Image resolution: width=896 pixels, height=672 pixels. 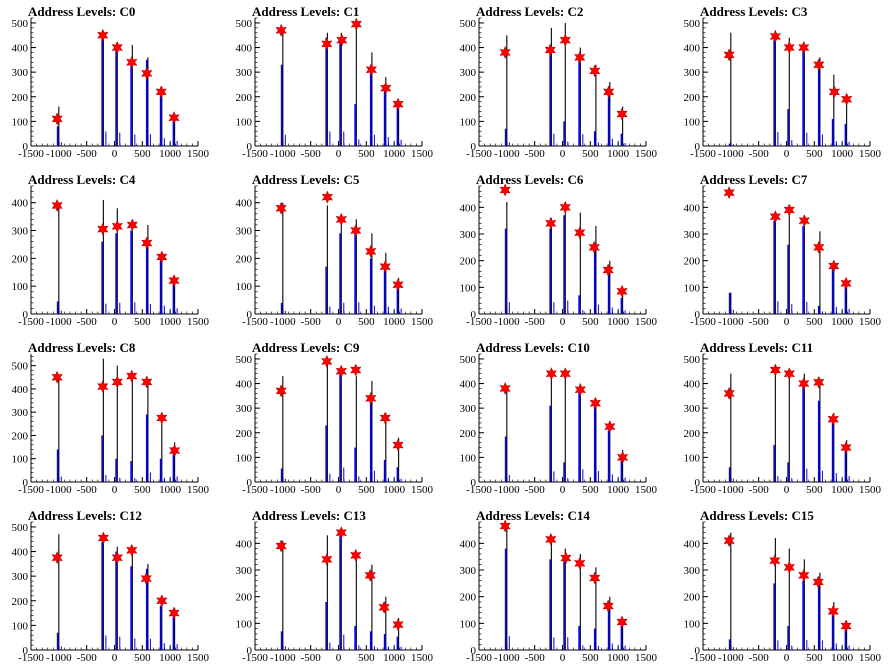 What do you see at coordinates (757, 347) in the screenshot?
I see `panel-title: Address Levels: C11` at bounding box center [757, 347].